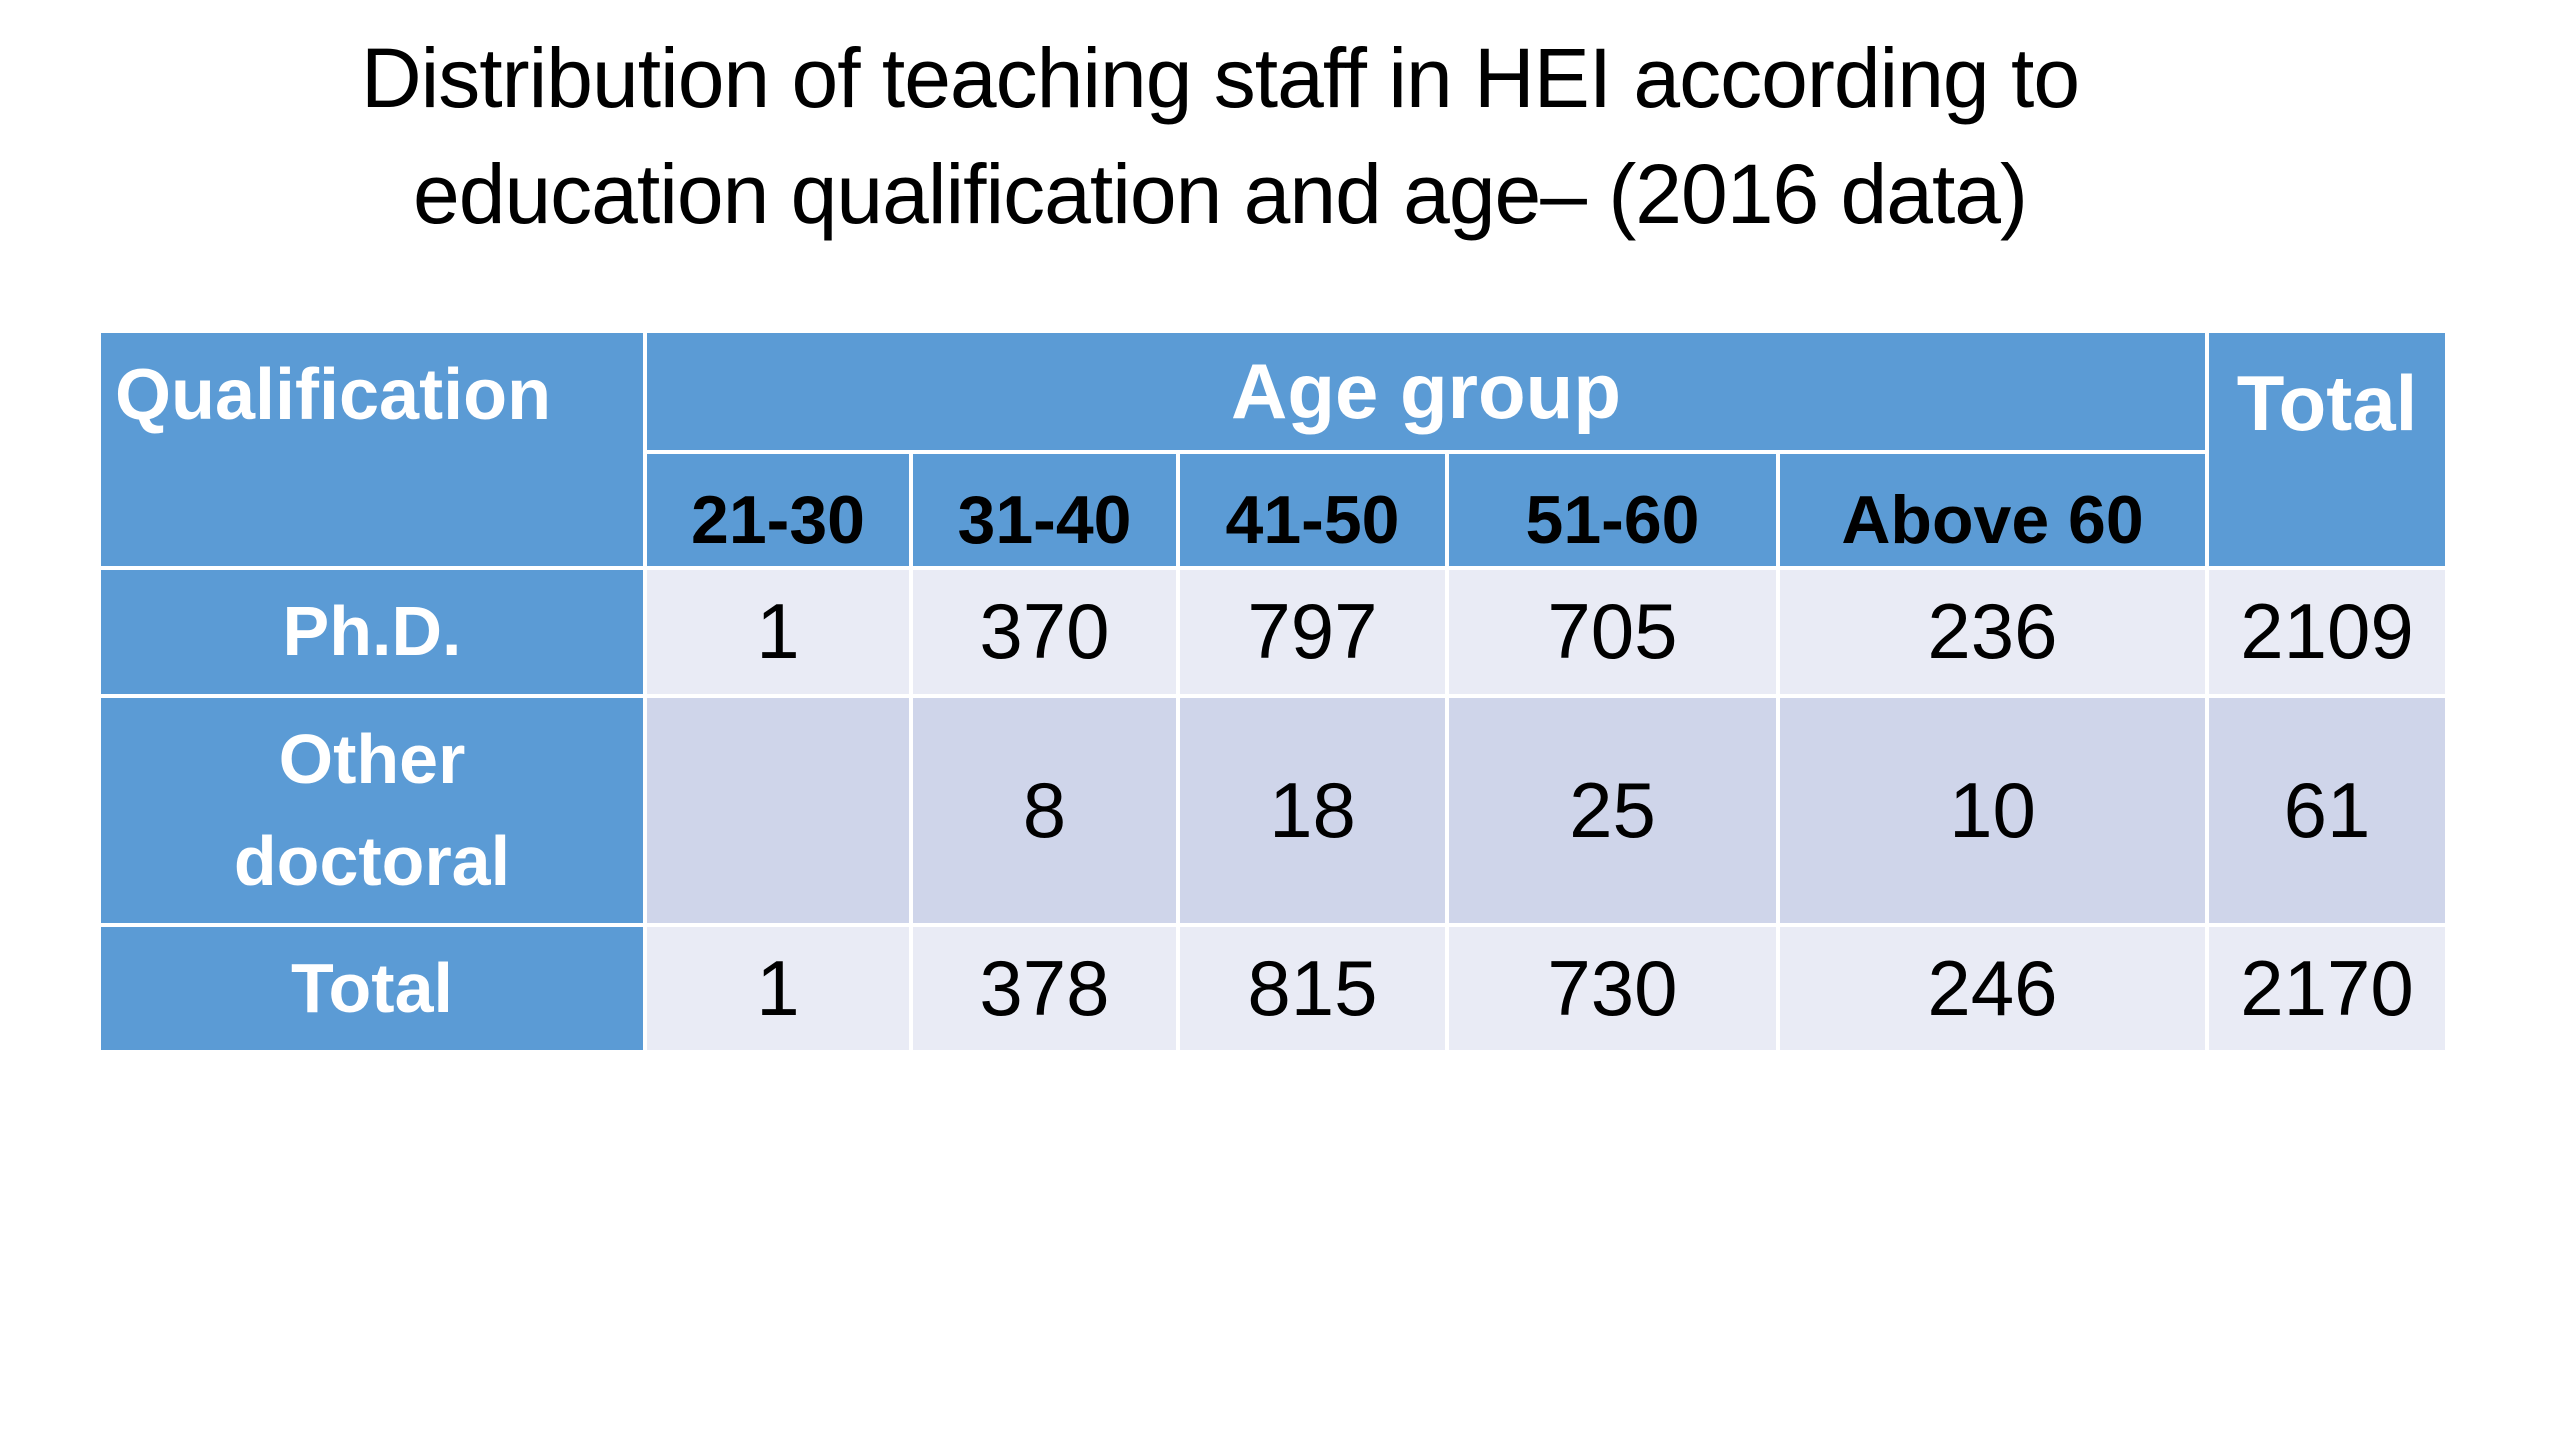  Describe the element at coordinates (2327, 810) in the screenshot. I see `total-cell: 61` at that location.